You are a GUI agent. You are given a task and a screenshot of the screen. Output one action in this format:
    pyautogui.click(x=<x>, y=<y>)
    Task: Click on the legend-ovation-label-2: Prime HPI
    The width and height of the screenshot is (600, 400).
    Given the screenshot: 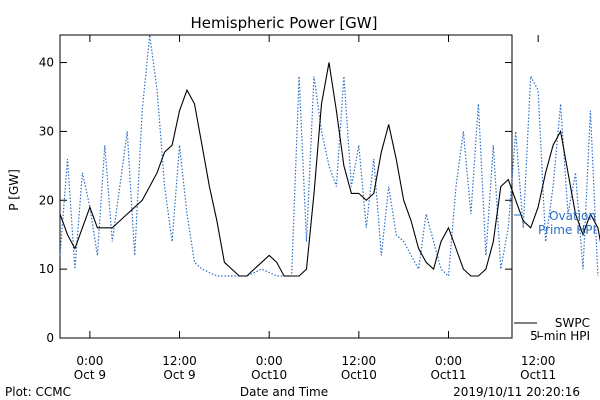 What is the action you would take?
    pyautogui.click(x=567, y=230)
    